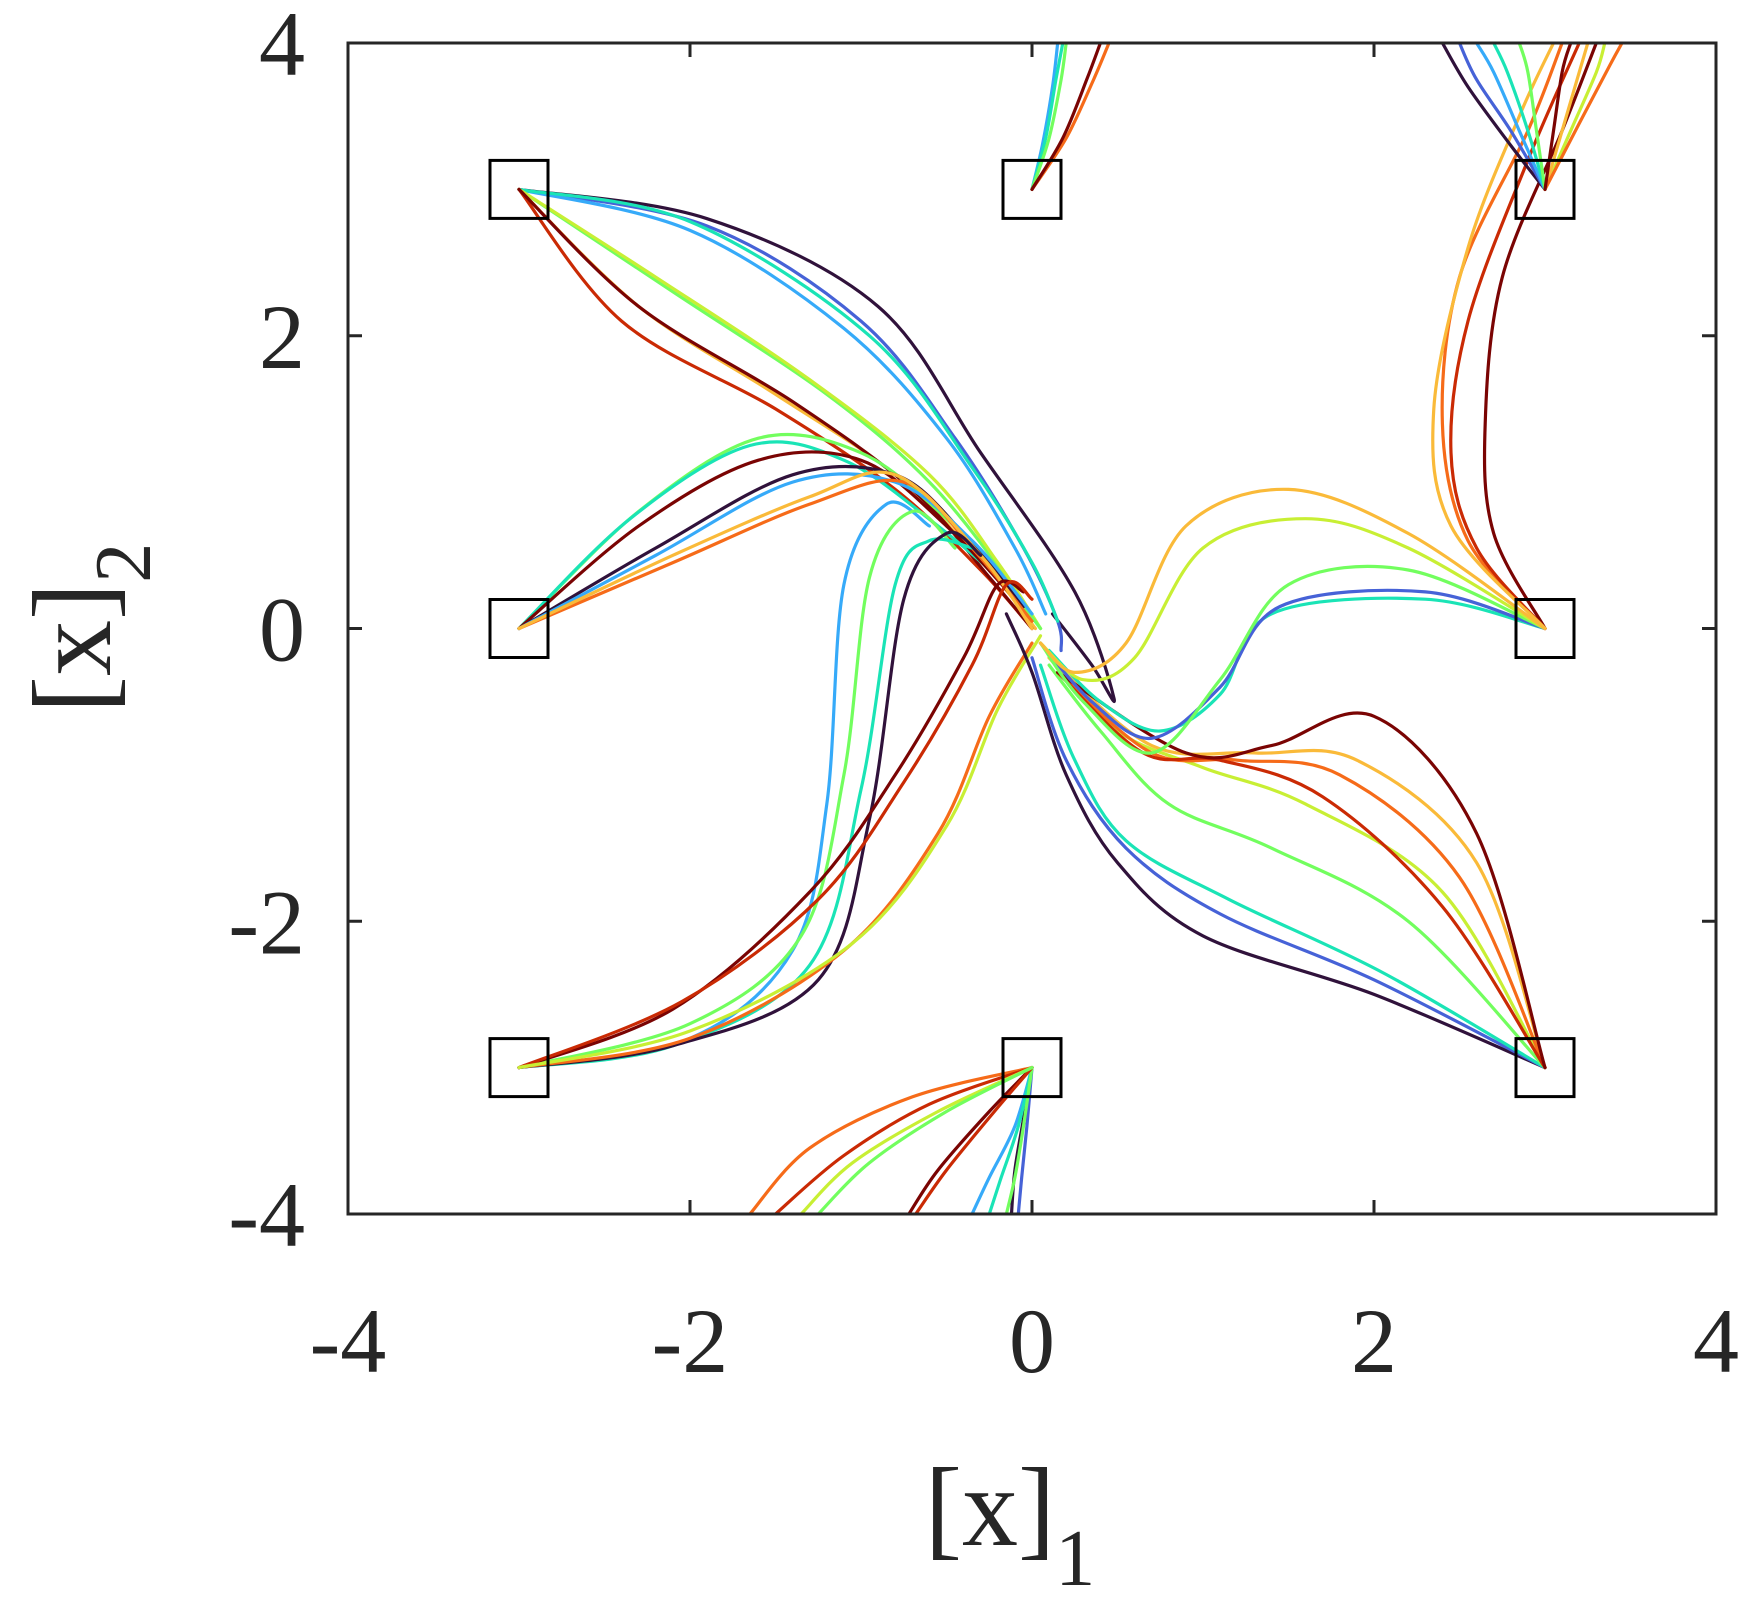 This screenshot has height=1598, width=1744. I want to click on y-tick-label-4: 2, so click(282, 337).